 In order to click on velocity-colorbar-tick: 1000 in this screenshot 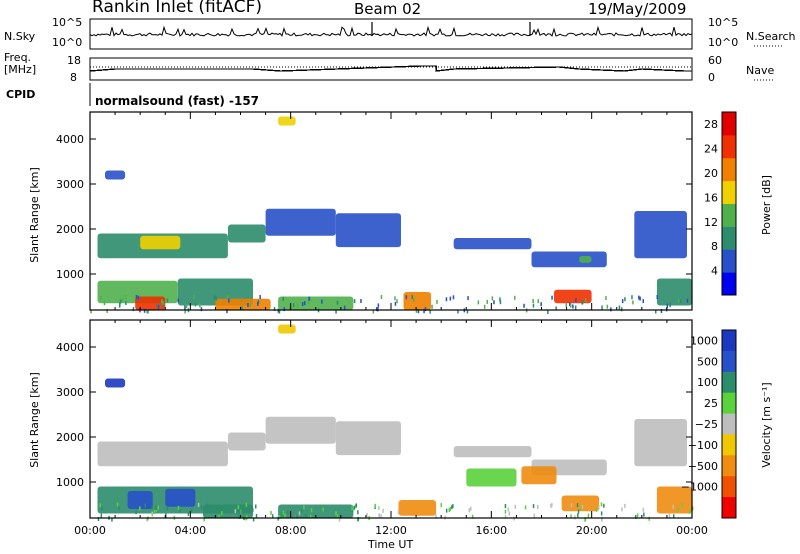, I will do `click(704, 340)`.